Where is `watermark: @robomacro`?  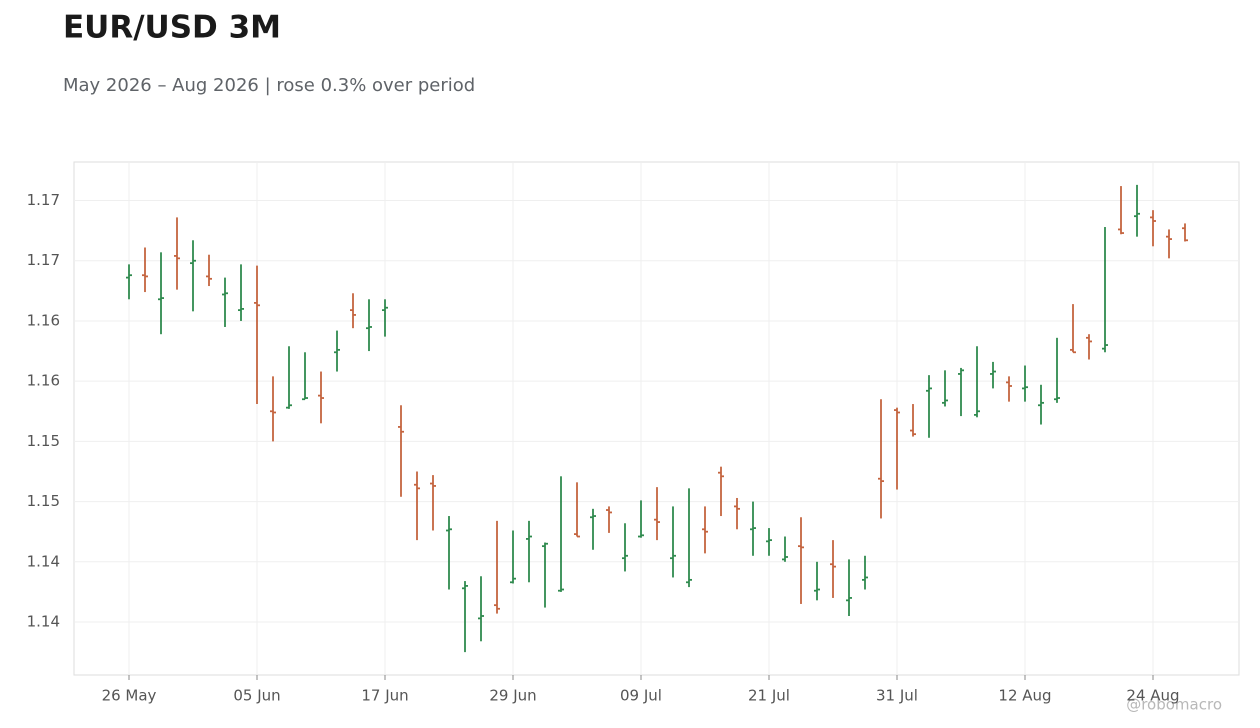 watermark: @robomacro is located at coordinates (1174, 705).